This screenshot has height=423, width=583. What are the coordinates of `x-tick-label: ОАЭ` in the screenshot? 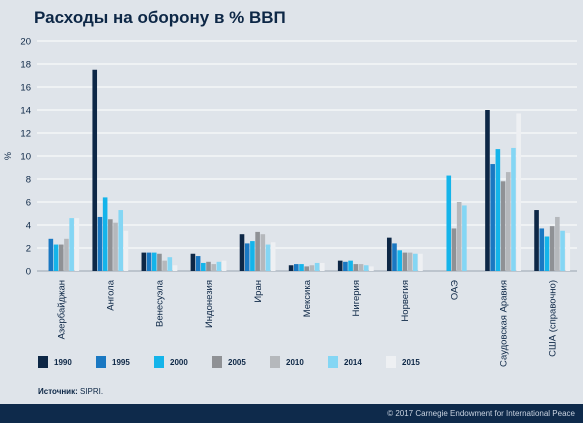 It's located at (454, 290).